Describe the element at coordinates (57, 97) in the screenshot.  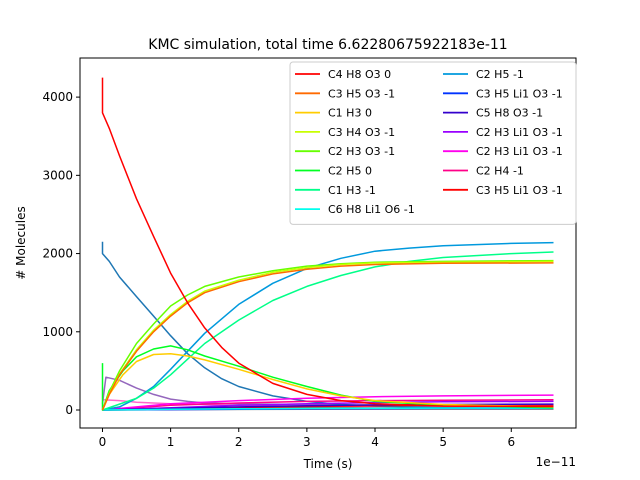
I see `y-tick-label: 4000` at that location.